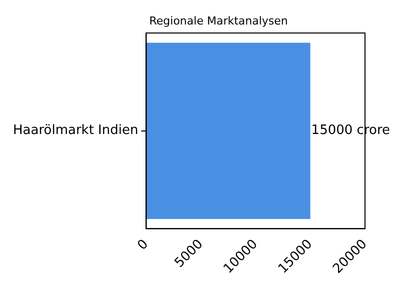 This screenshot has width=400, height=300. I want to click on chart-title: Regionale Marktanalysen, so click(218, 21).